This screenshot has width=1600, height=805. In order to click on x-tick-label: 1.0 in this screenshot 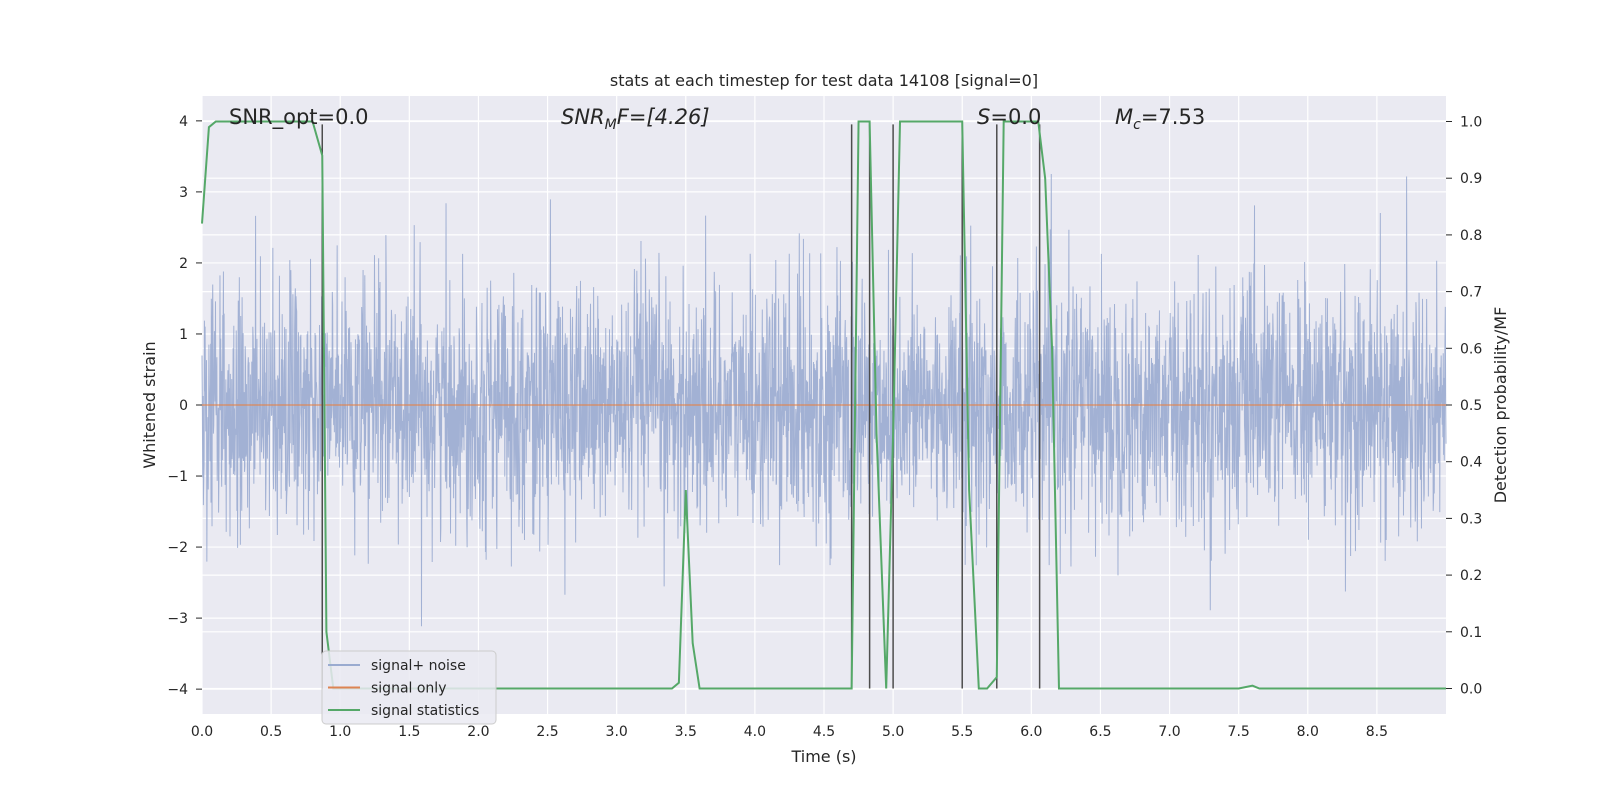, I will do `click(340, 732)`.